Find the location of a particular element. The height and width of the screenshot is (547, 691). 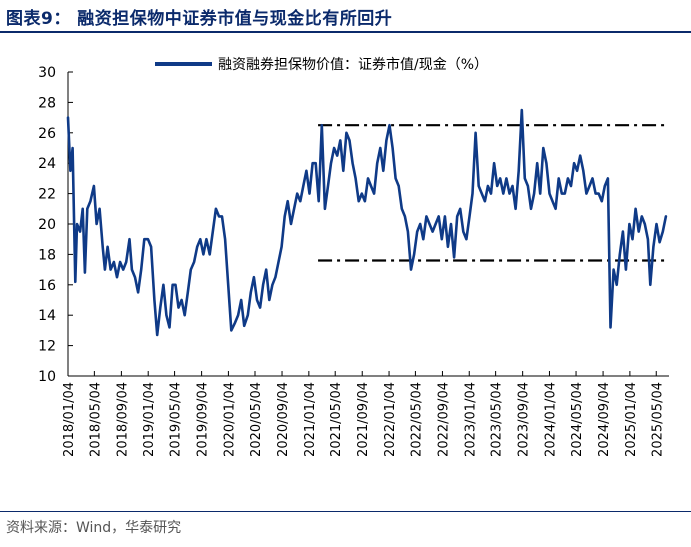

x-tick-label: 2022/09/04 is located at coordinates (443, 419).